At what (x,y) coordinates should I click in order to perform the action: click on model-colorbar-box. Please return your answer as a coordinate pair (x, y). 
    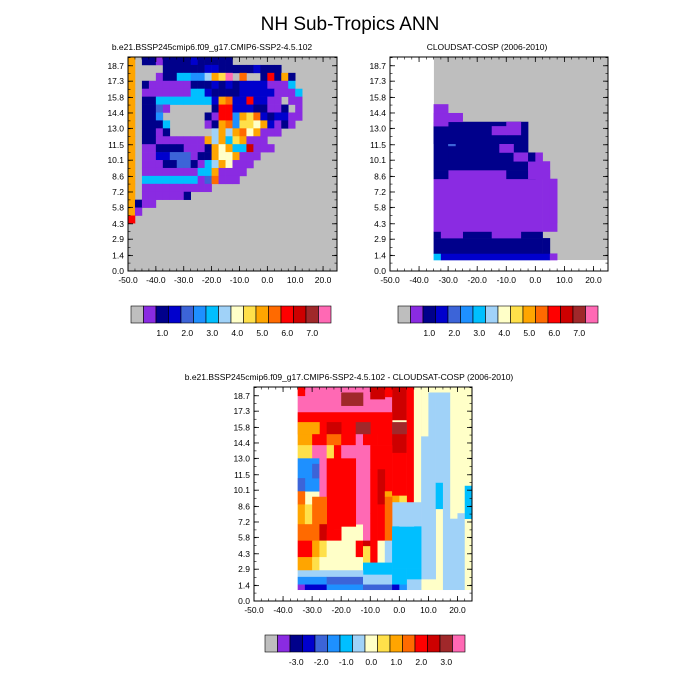
    Looking at the image, I should click on (137, 314).